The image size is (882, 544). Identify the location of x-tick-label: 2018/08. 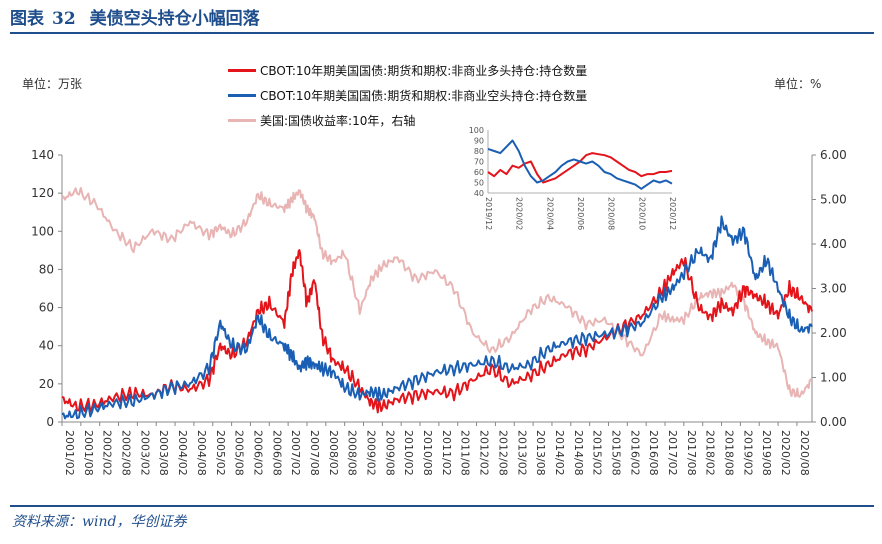
(729, 453).